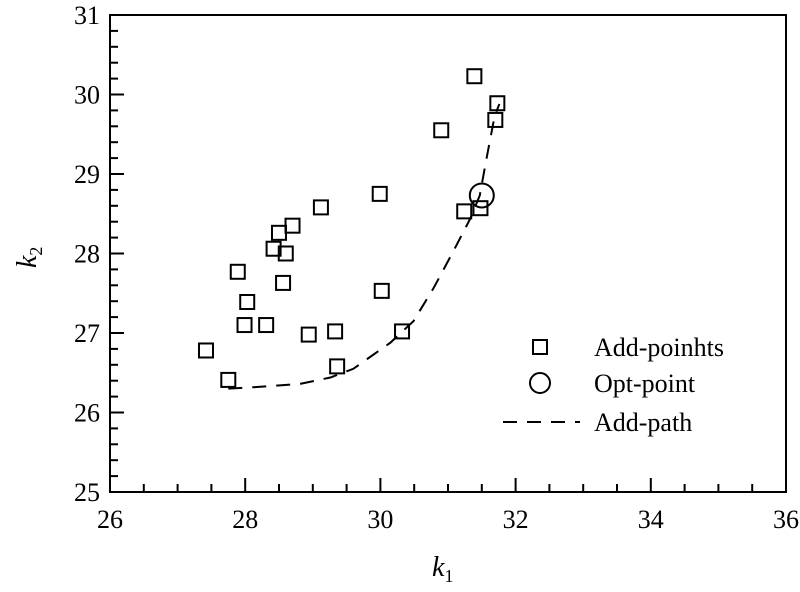 This screenshot has height=592, width=800. What do you see at coordinates (36, 251) in the screenshot?
I see `y-axis-label-subscript: 2` at bounding box center [36, 251].